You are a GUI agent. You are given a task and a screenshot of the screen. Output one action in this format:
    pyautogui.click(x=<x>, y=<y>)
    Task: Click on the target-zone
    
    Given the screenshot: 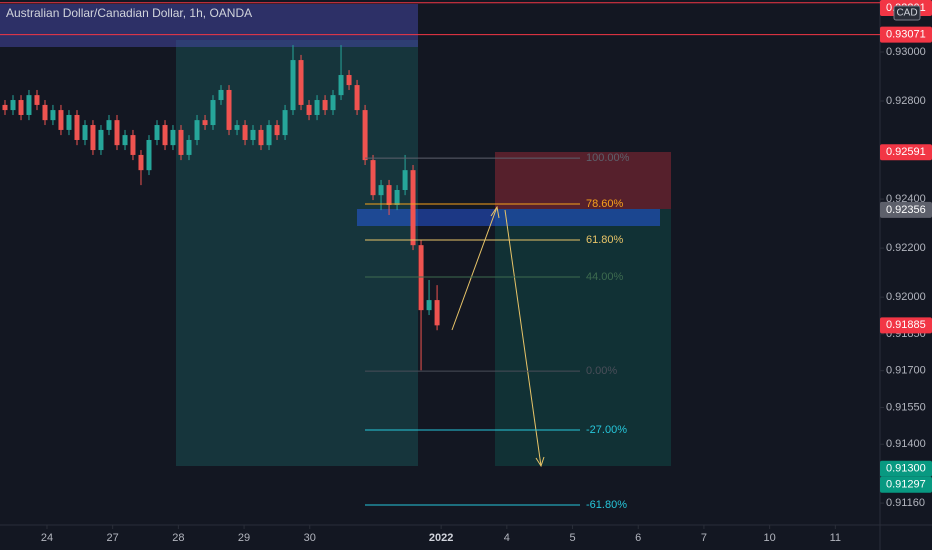 What is the action you would take?
    pyautogui.click(x=583, y=337)
    